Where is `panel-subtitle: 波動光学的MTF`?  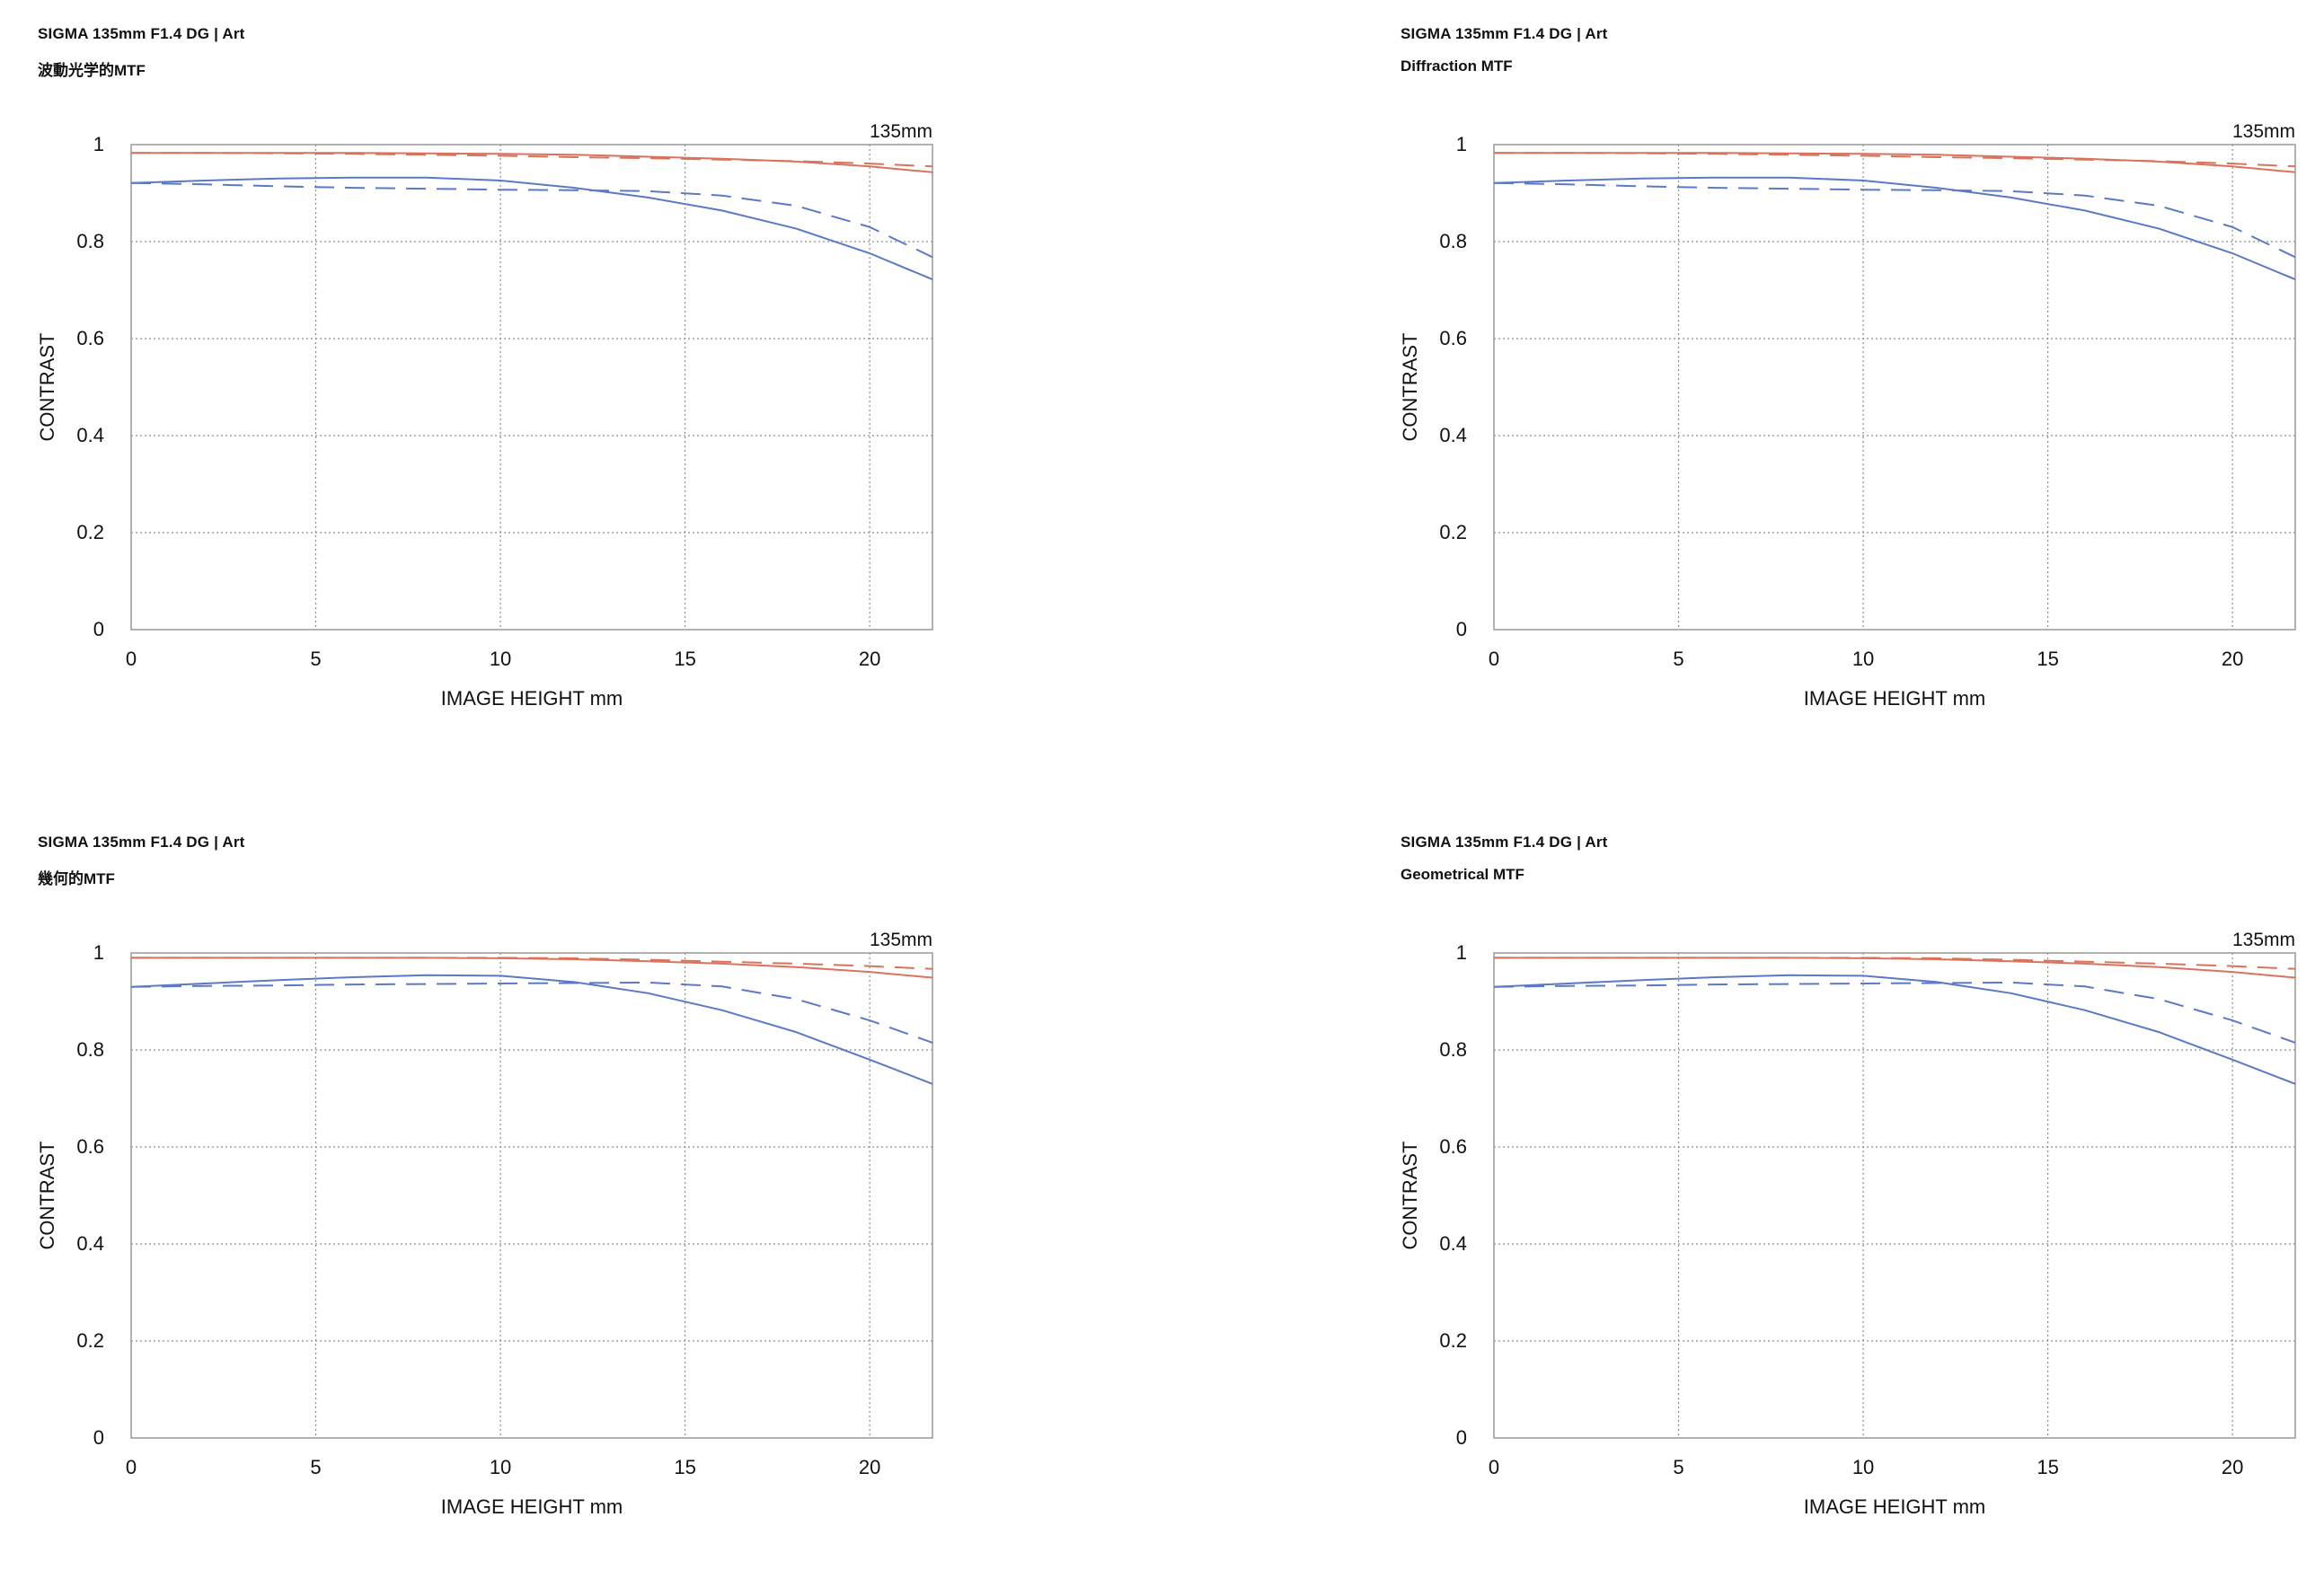 panel-subtitle: 波動光学的MTF is located at coordinates (92, 71).